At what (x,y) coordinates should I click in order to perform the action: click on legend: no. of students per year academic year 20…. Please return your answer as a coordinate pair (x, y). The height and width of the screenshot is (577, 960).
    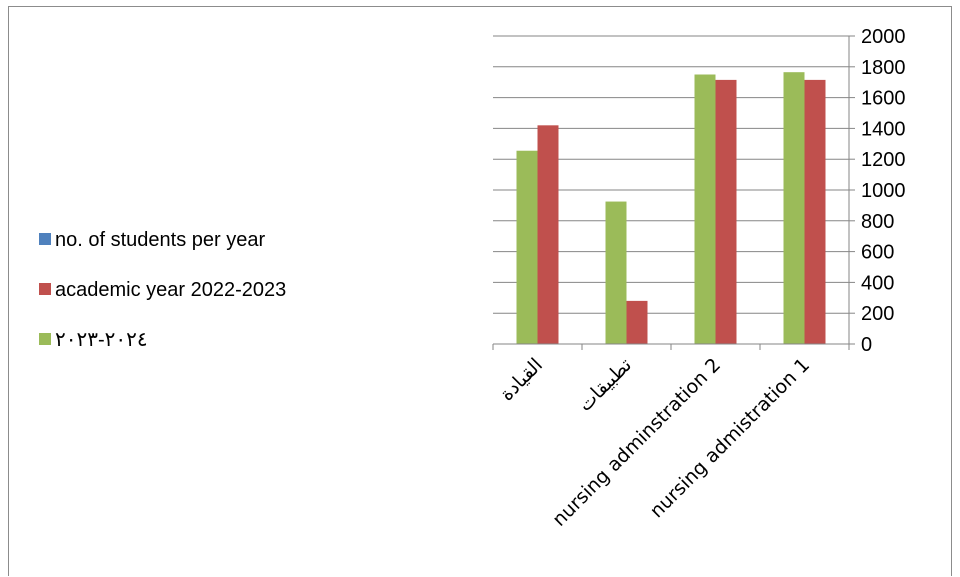
    Looking at the image, I should click on (162, 290).